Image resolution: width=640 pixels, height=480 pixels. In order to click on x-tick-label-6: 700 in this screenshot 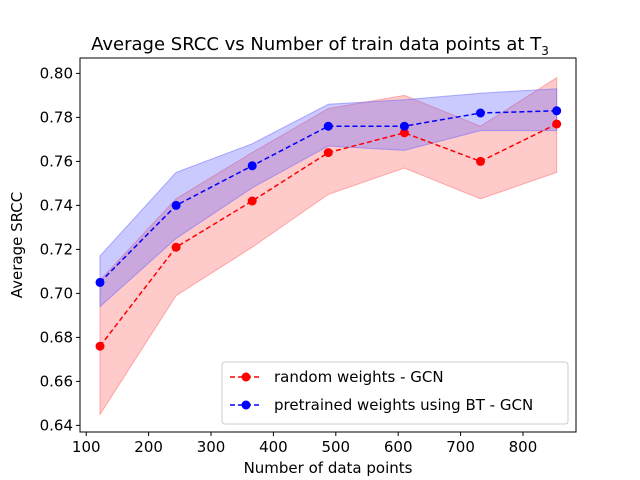, I will do `click(460, 447)`.